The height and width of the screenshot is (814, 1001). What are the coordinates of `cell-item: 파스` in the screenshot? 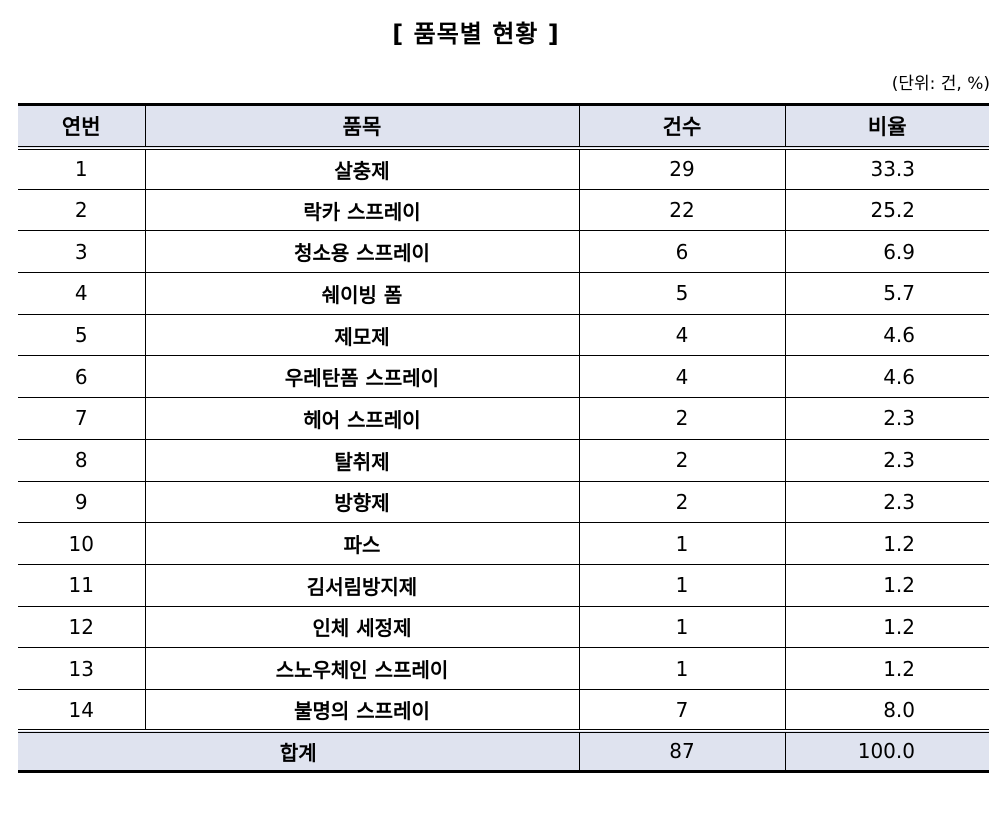 It's located at (362, 543).